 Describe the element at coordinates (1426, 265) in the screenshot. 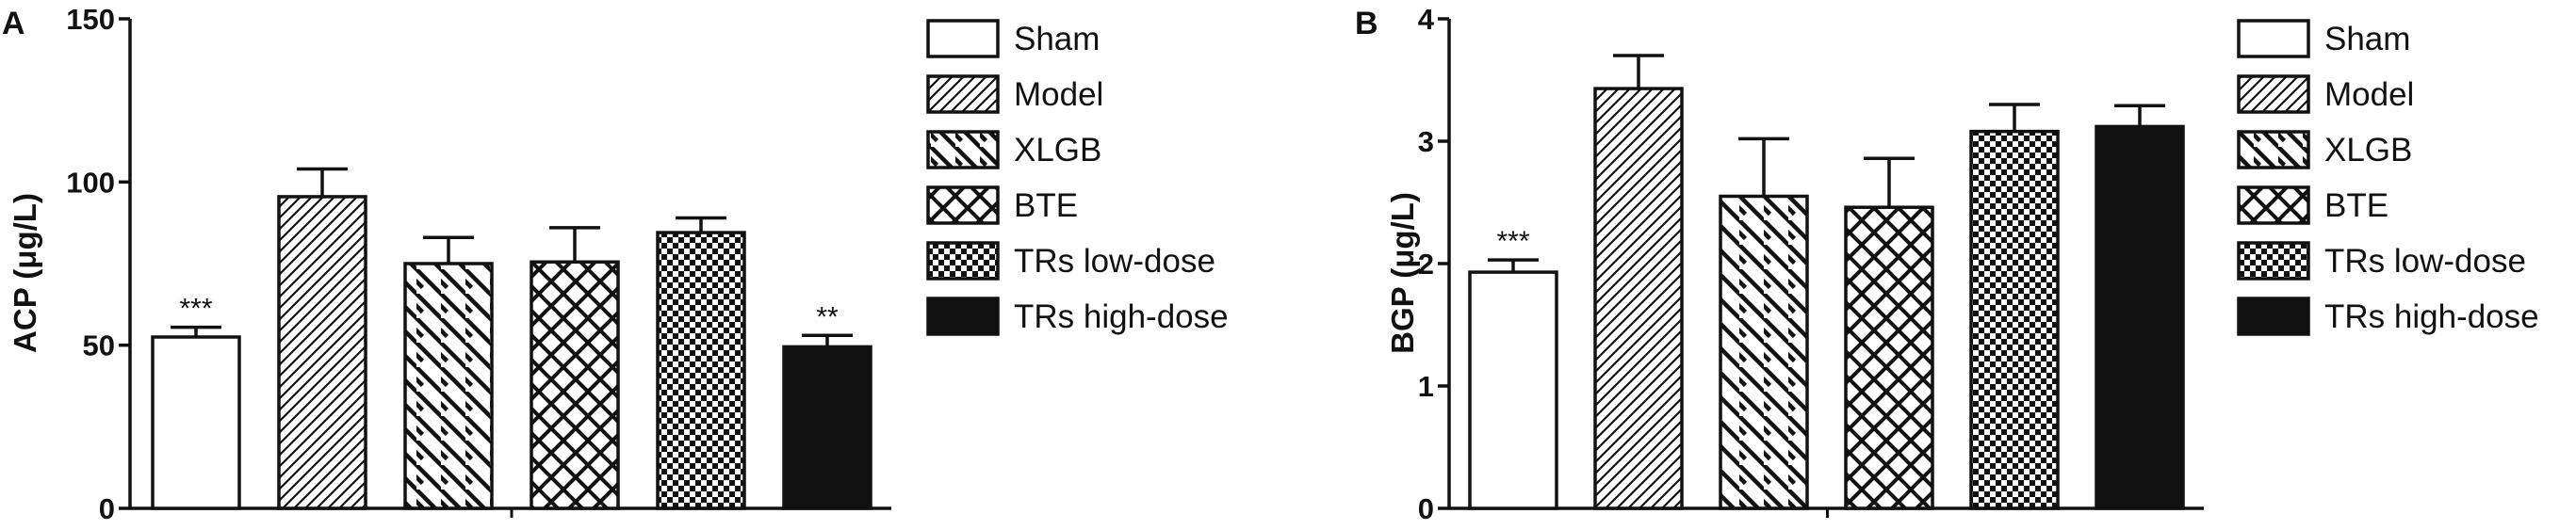

I see `y-tick-label: 2` at that location.